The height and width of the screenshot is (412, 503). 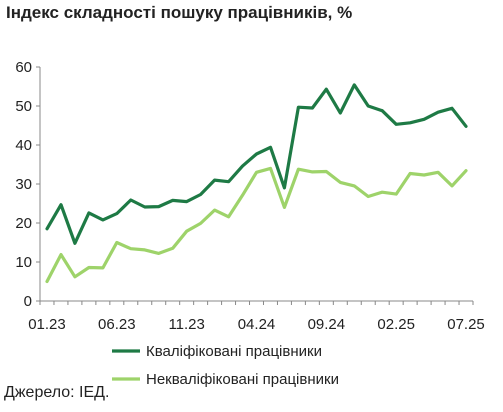 I want to click on x-tick-label: 04.24, so click(x=257, y=324).